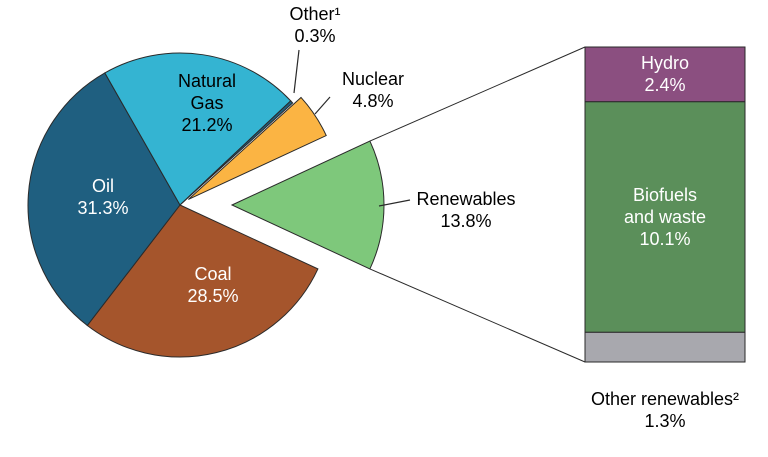 This screenshot has width=768, height=457. What do you see at coordinates (315, 14) in the screenshot?
I see `pie-label-text: Other¹` at bounding box center [315, 14].